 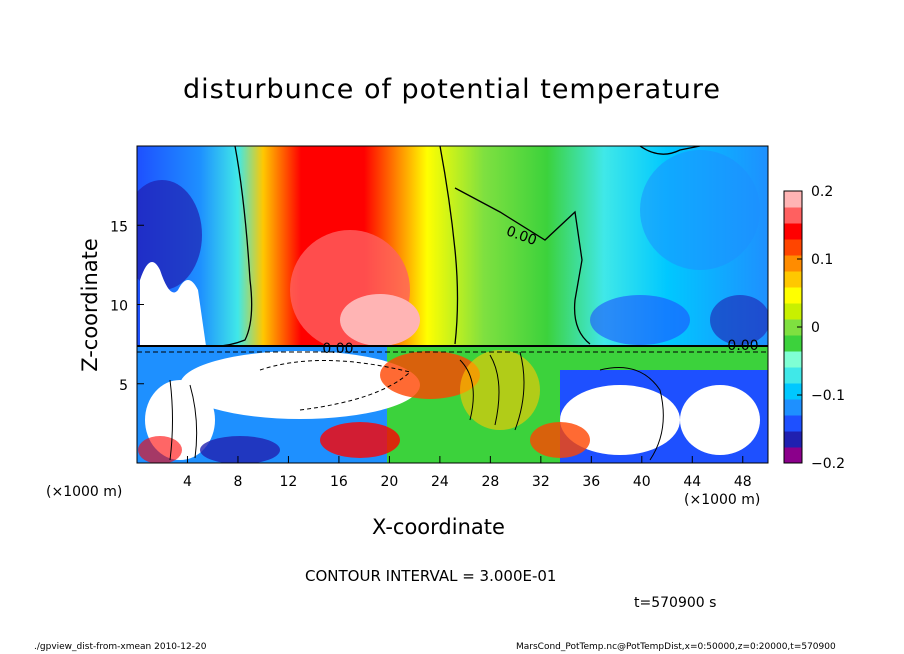 What do you see at coordinates (84, 492) in the screenshot?
I see `x-unit-label-left: (×1000 m)` at bounding box center [84, 492].